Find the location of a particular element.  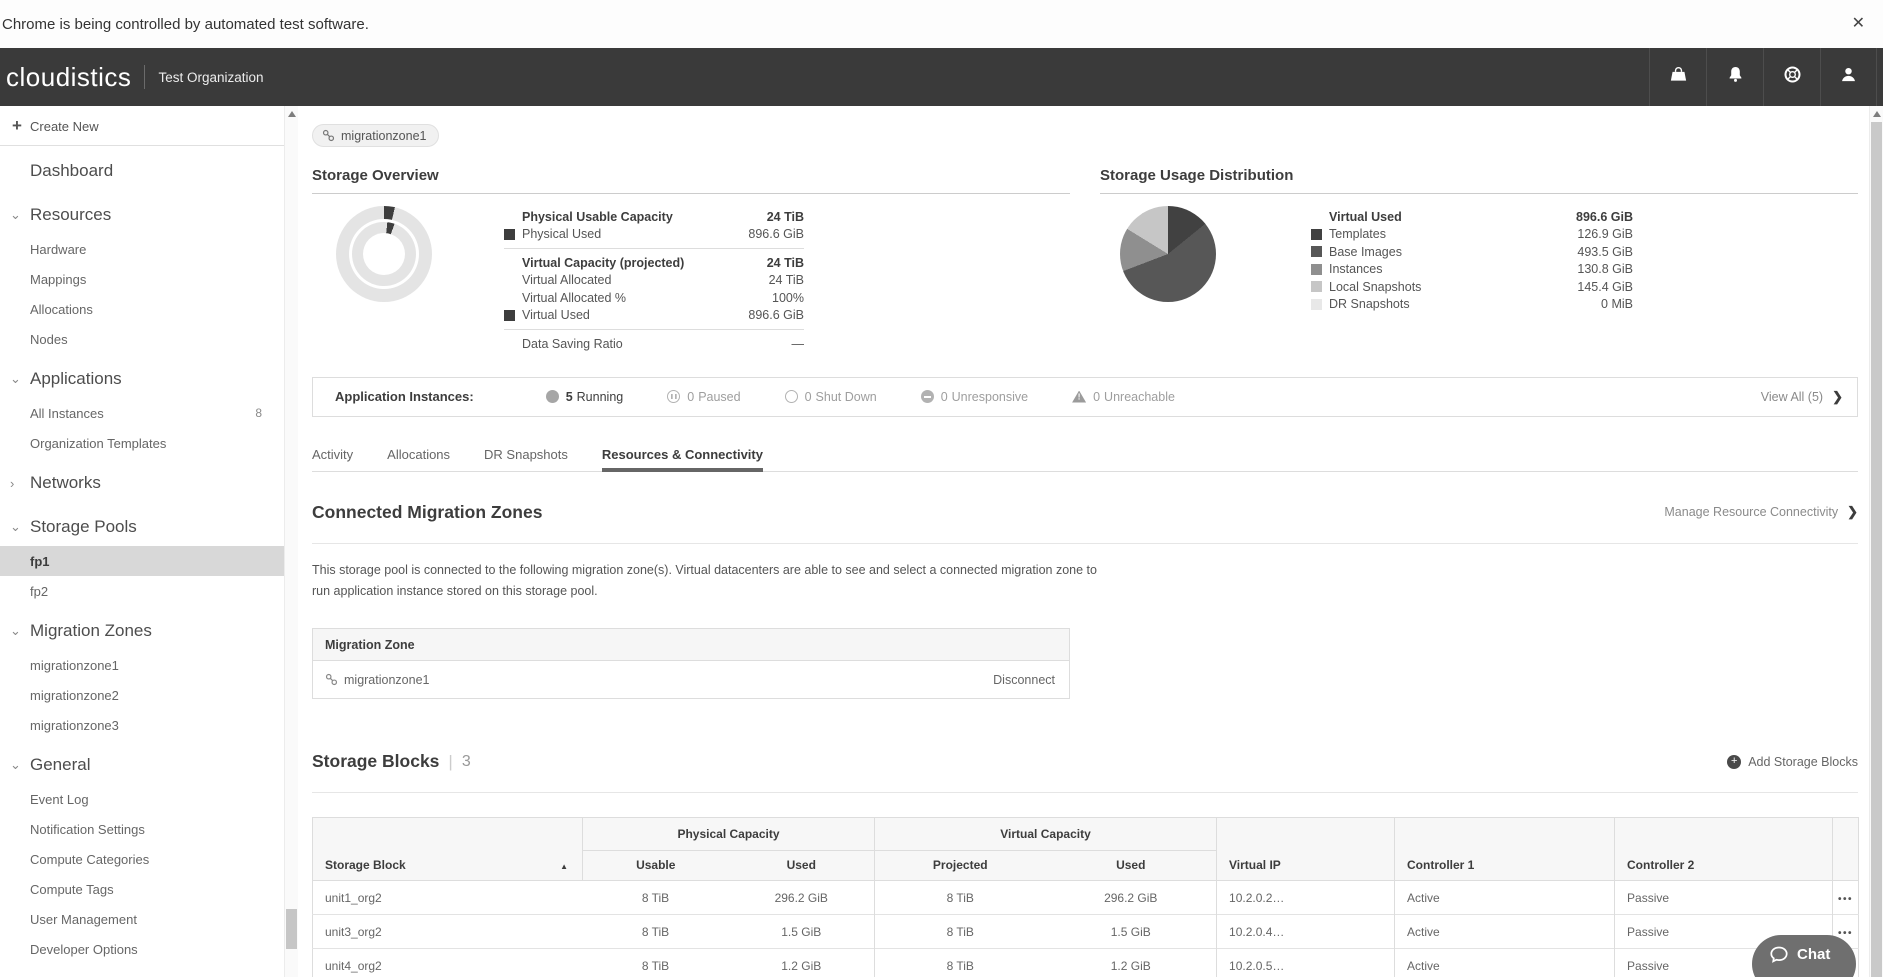

chevron-icon: ⌄ is located at coordinates (15, 526).